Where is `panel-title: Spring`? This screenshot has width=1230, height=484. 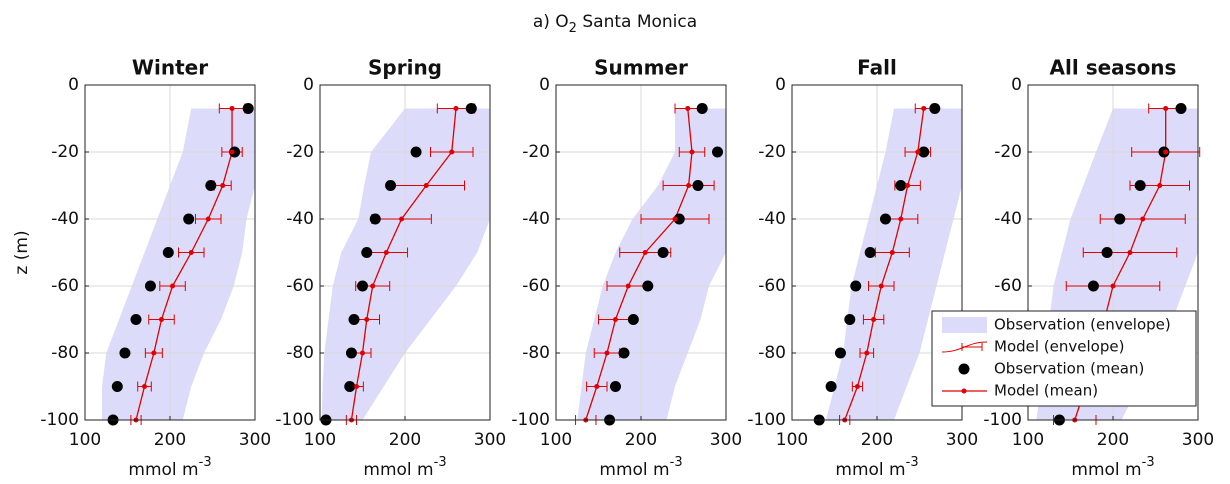 panel-title: Spring is located at coordinates (405, 68).